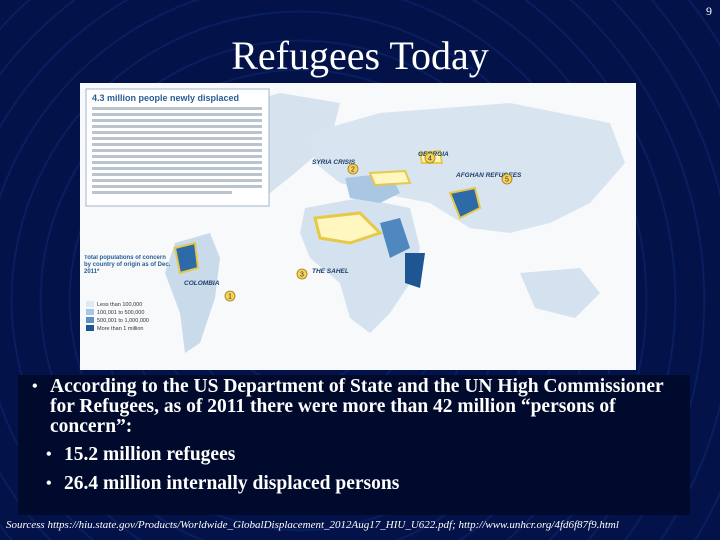 Image resolution: width=720 pixels, height=540 pixels. What do you see at coordinates (360, 55) in the screenshot?
I see `slide-title: Refugees Today` at bounding box center [360, 55].